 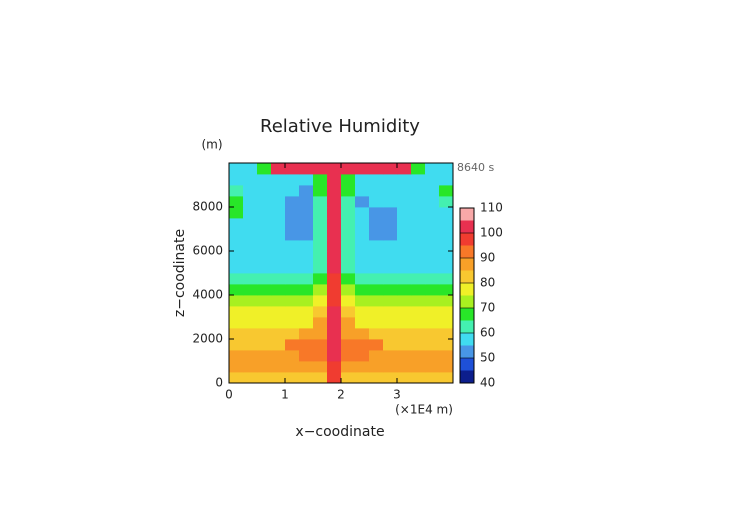 What do you see at coordinates (491, 233) in the screenshot?
I see `colorbar-tick-label: 100` at bounding box center [491, 233].